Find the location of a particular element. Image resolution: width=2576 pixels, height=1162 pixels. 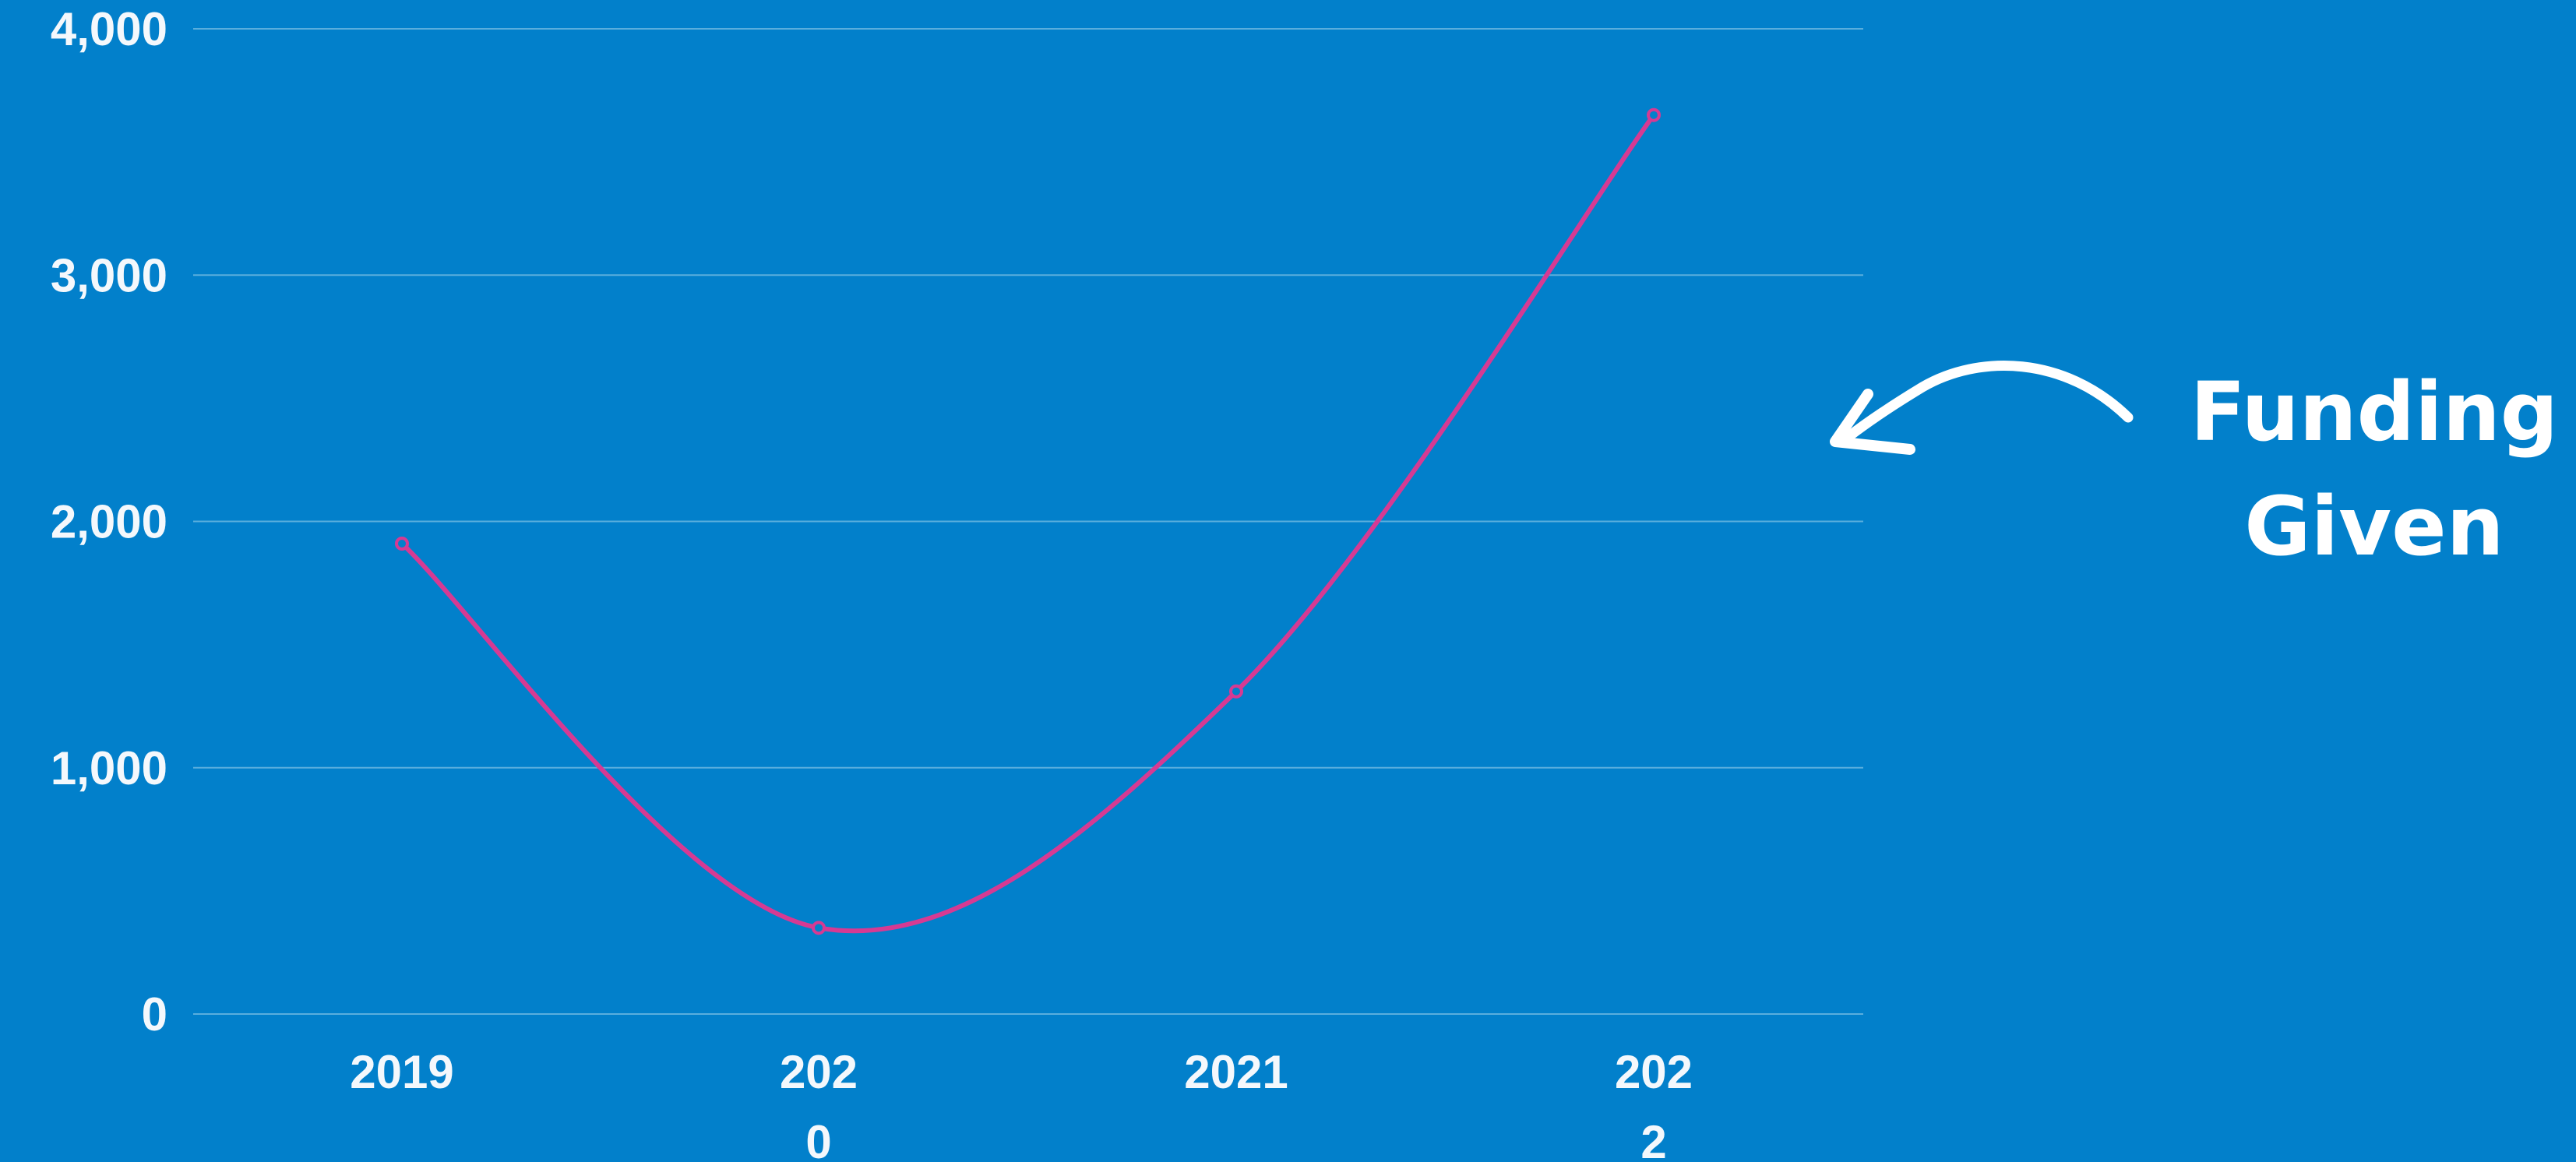

x-tick-label-line: 0 is located at coordinates (818, 1139).